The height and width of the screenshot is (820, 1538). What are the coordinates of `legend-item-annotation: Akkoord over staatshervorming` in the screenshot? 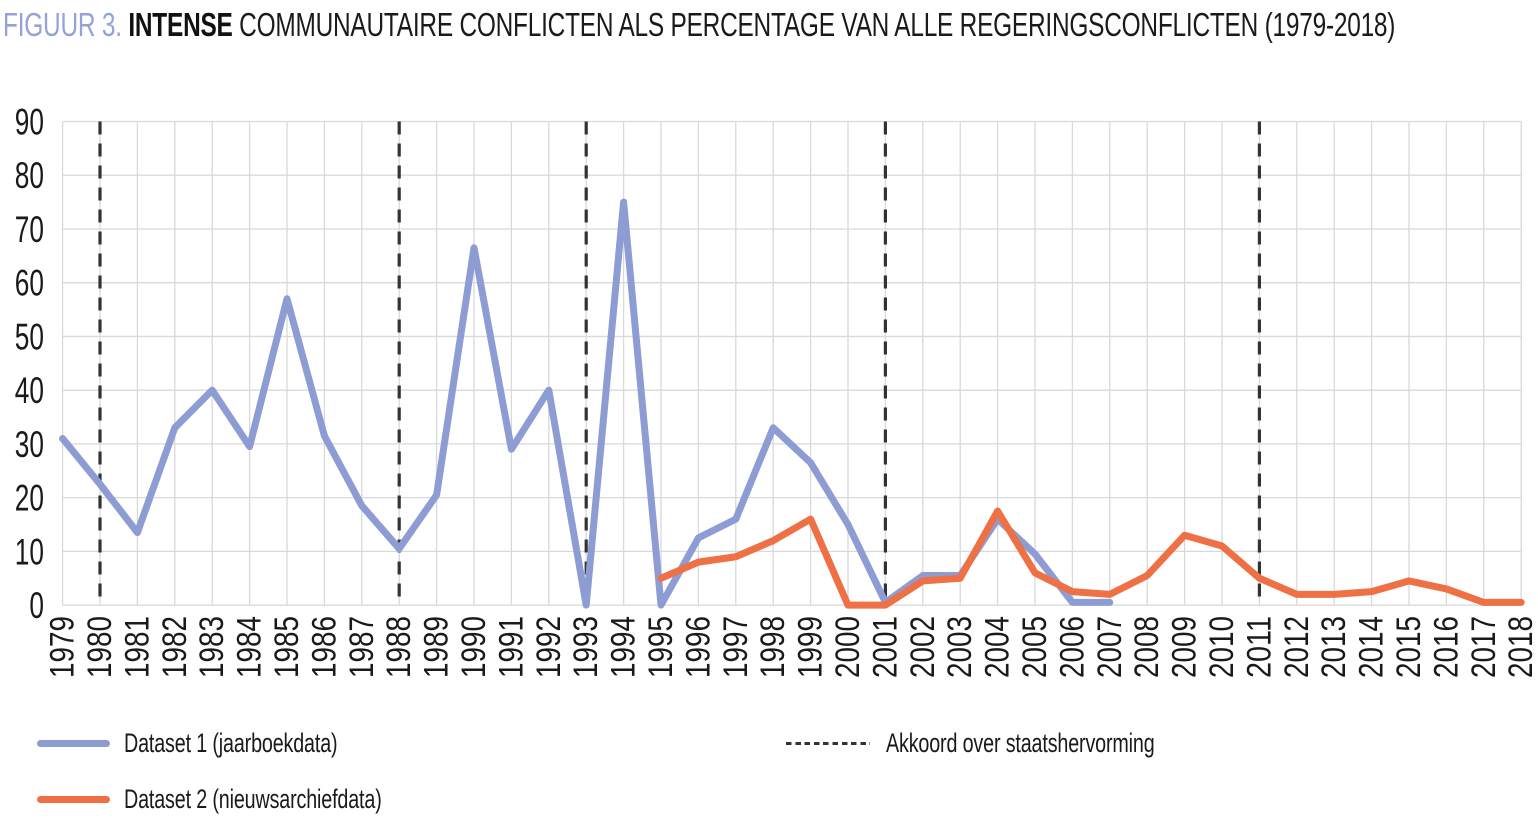 It's located at (1020, 743).